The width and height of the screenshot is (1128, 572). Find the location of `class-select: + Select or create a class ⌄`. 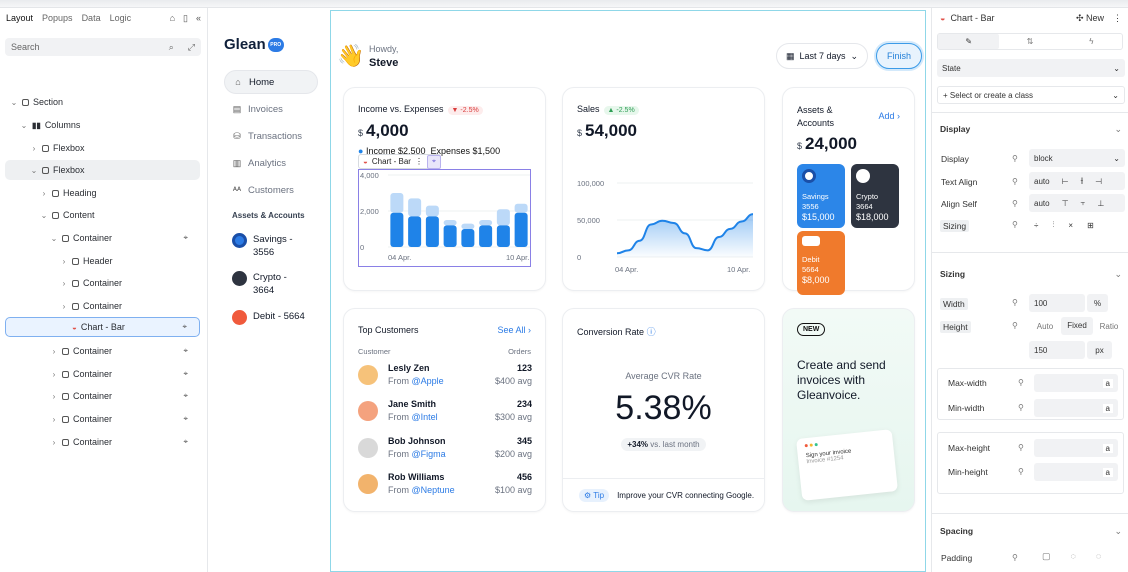

class-select: + Select or create a class ⌄ is located at coordinates (1031, 95).